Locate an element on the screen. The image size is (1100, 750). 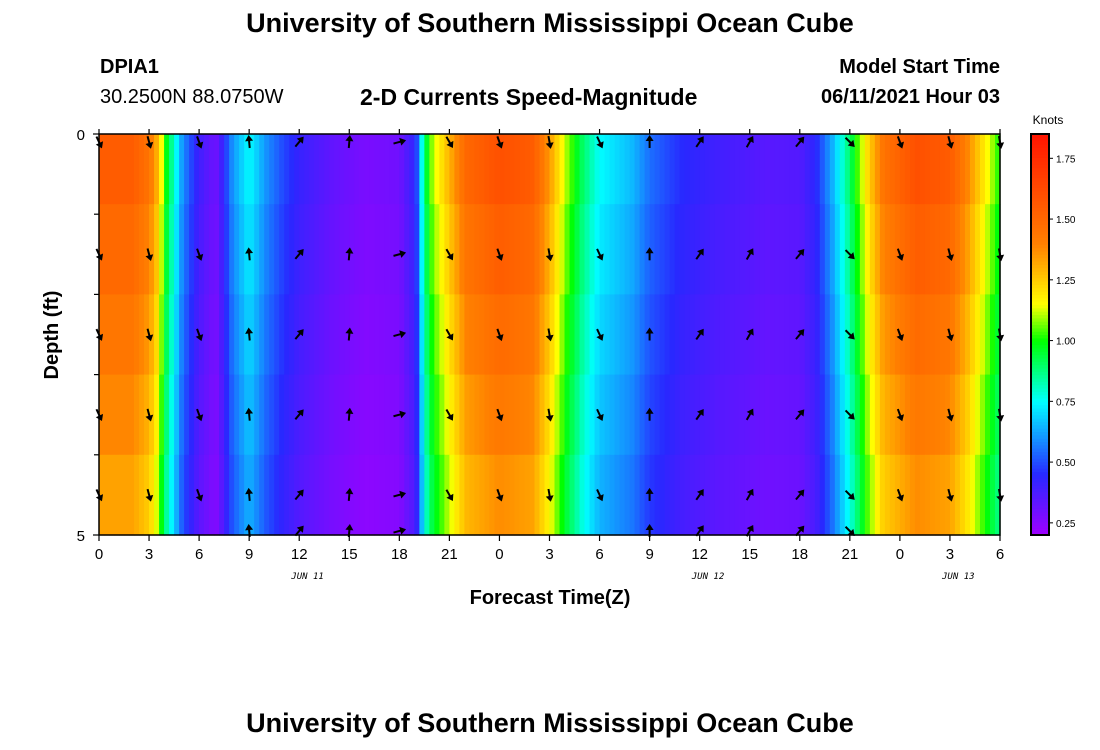
colorbar-tick-label: 0.75 is located at coordinates (1066, 402).